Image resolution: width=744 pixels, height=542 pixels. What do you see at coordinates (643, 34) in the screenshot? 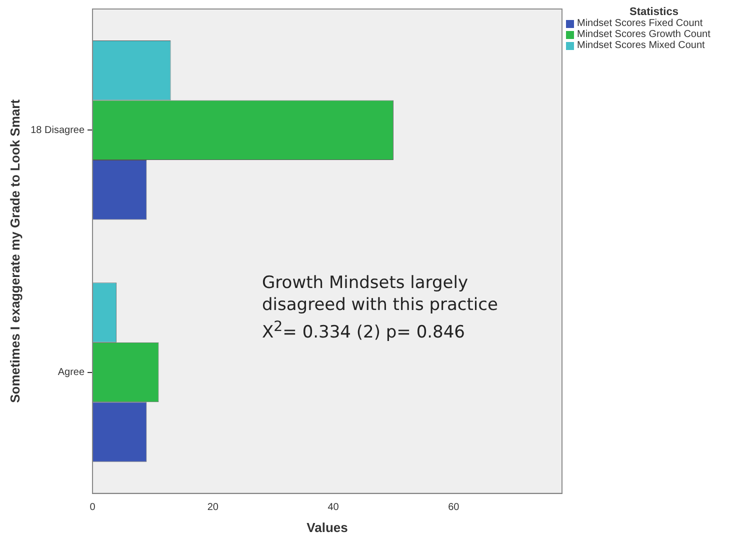
I see `legend-label: Mindset Scores Growth Count` at bounding box center [643, 34].